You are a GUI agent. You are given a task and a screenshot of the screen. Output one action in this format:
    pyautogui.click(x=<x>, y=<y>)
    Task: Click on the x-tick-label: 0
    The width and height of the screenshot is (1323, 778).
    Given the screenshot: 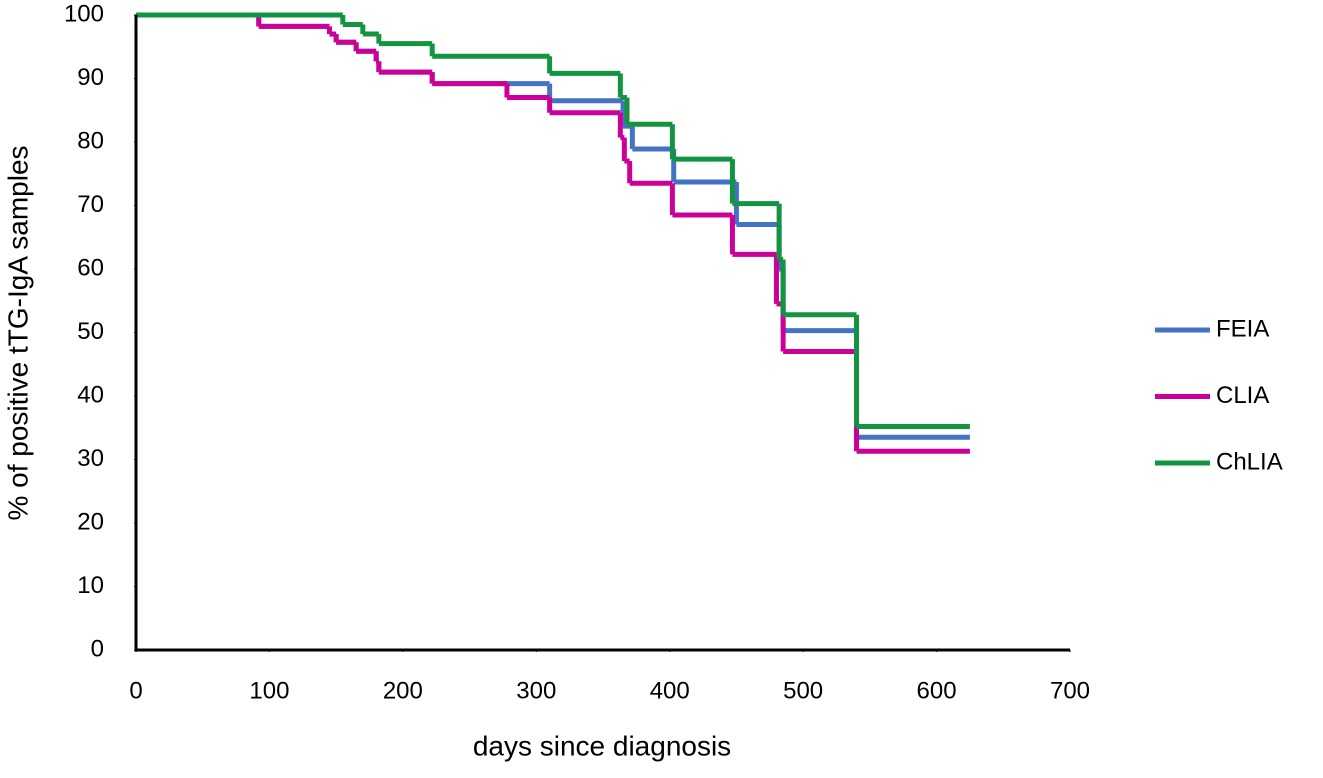 What is the action you would take?
    pyautogui.click(x=135, y=690)
    